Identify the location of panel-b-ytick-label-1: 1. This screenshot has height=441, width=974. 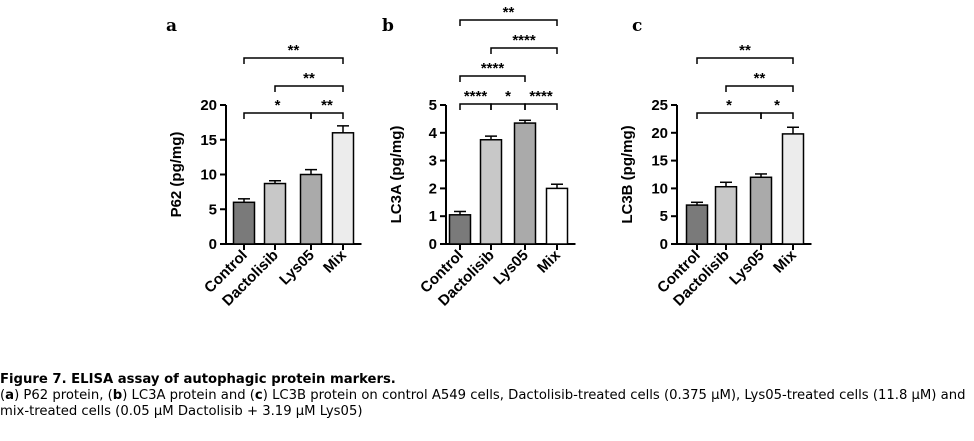
(433, 216).